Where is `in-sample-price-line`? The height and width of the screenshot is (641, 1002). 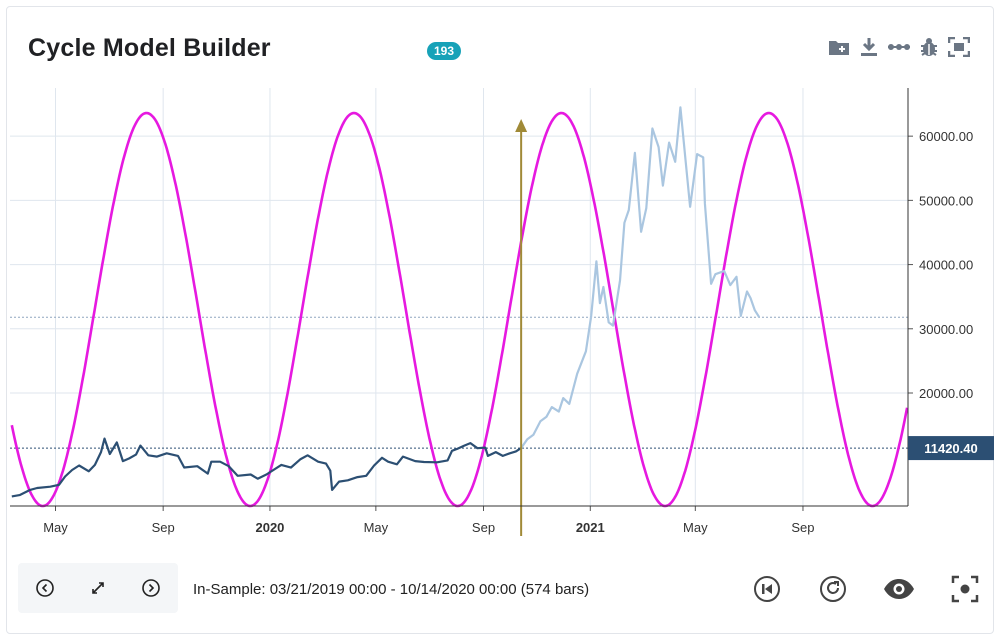
in-sample-price-line is located at coordinates (266, 467).